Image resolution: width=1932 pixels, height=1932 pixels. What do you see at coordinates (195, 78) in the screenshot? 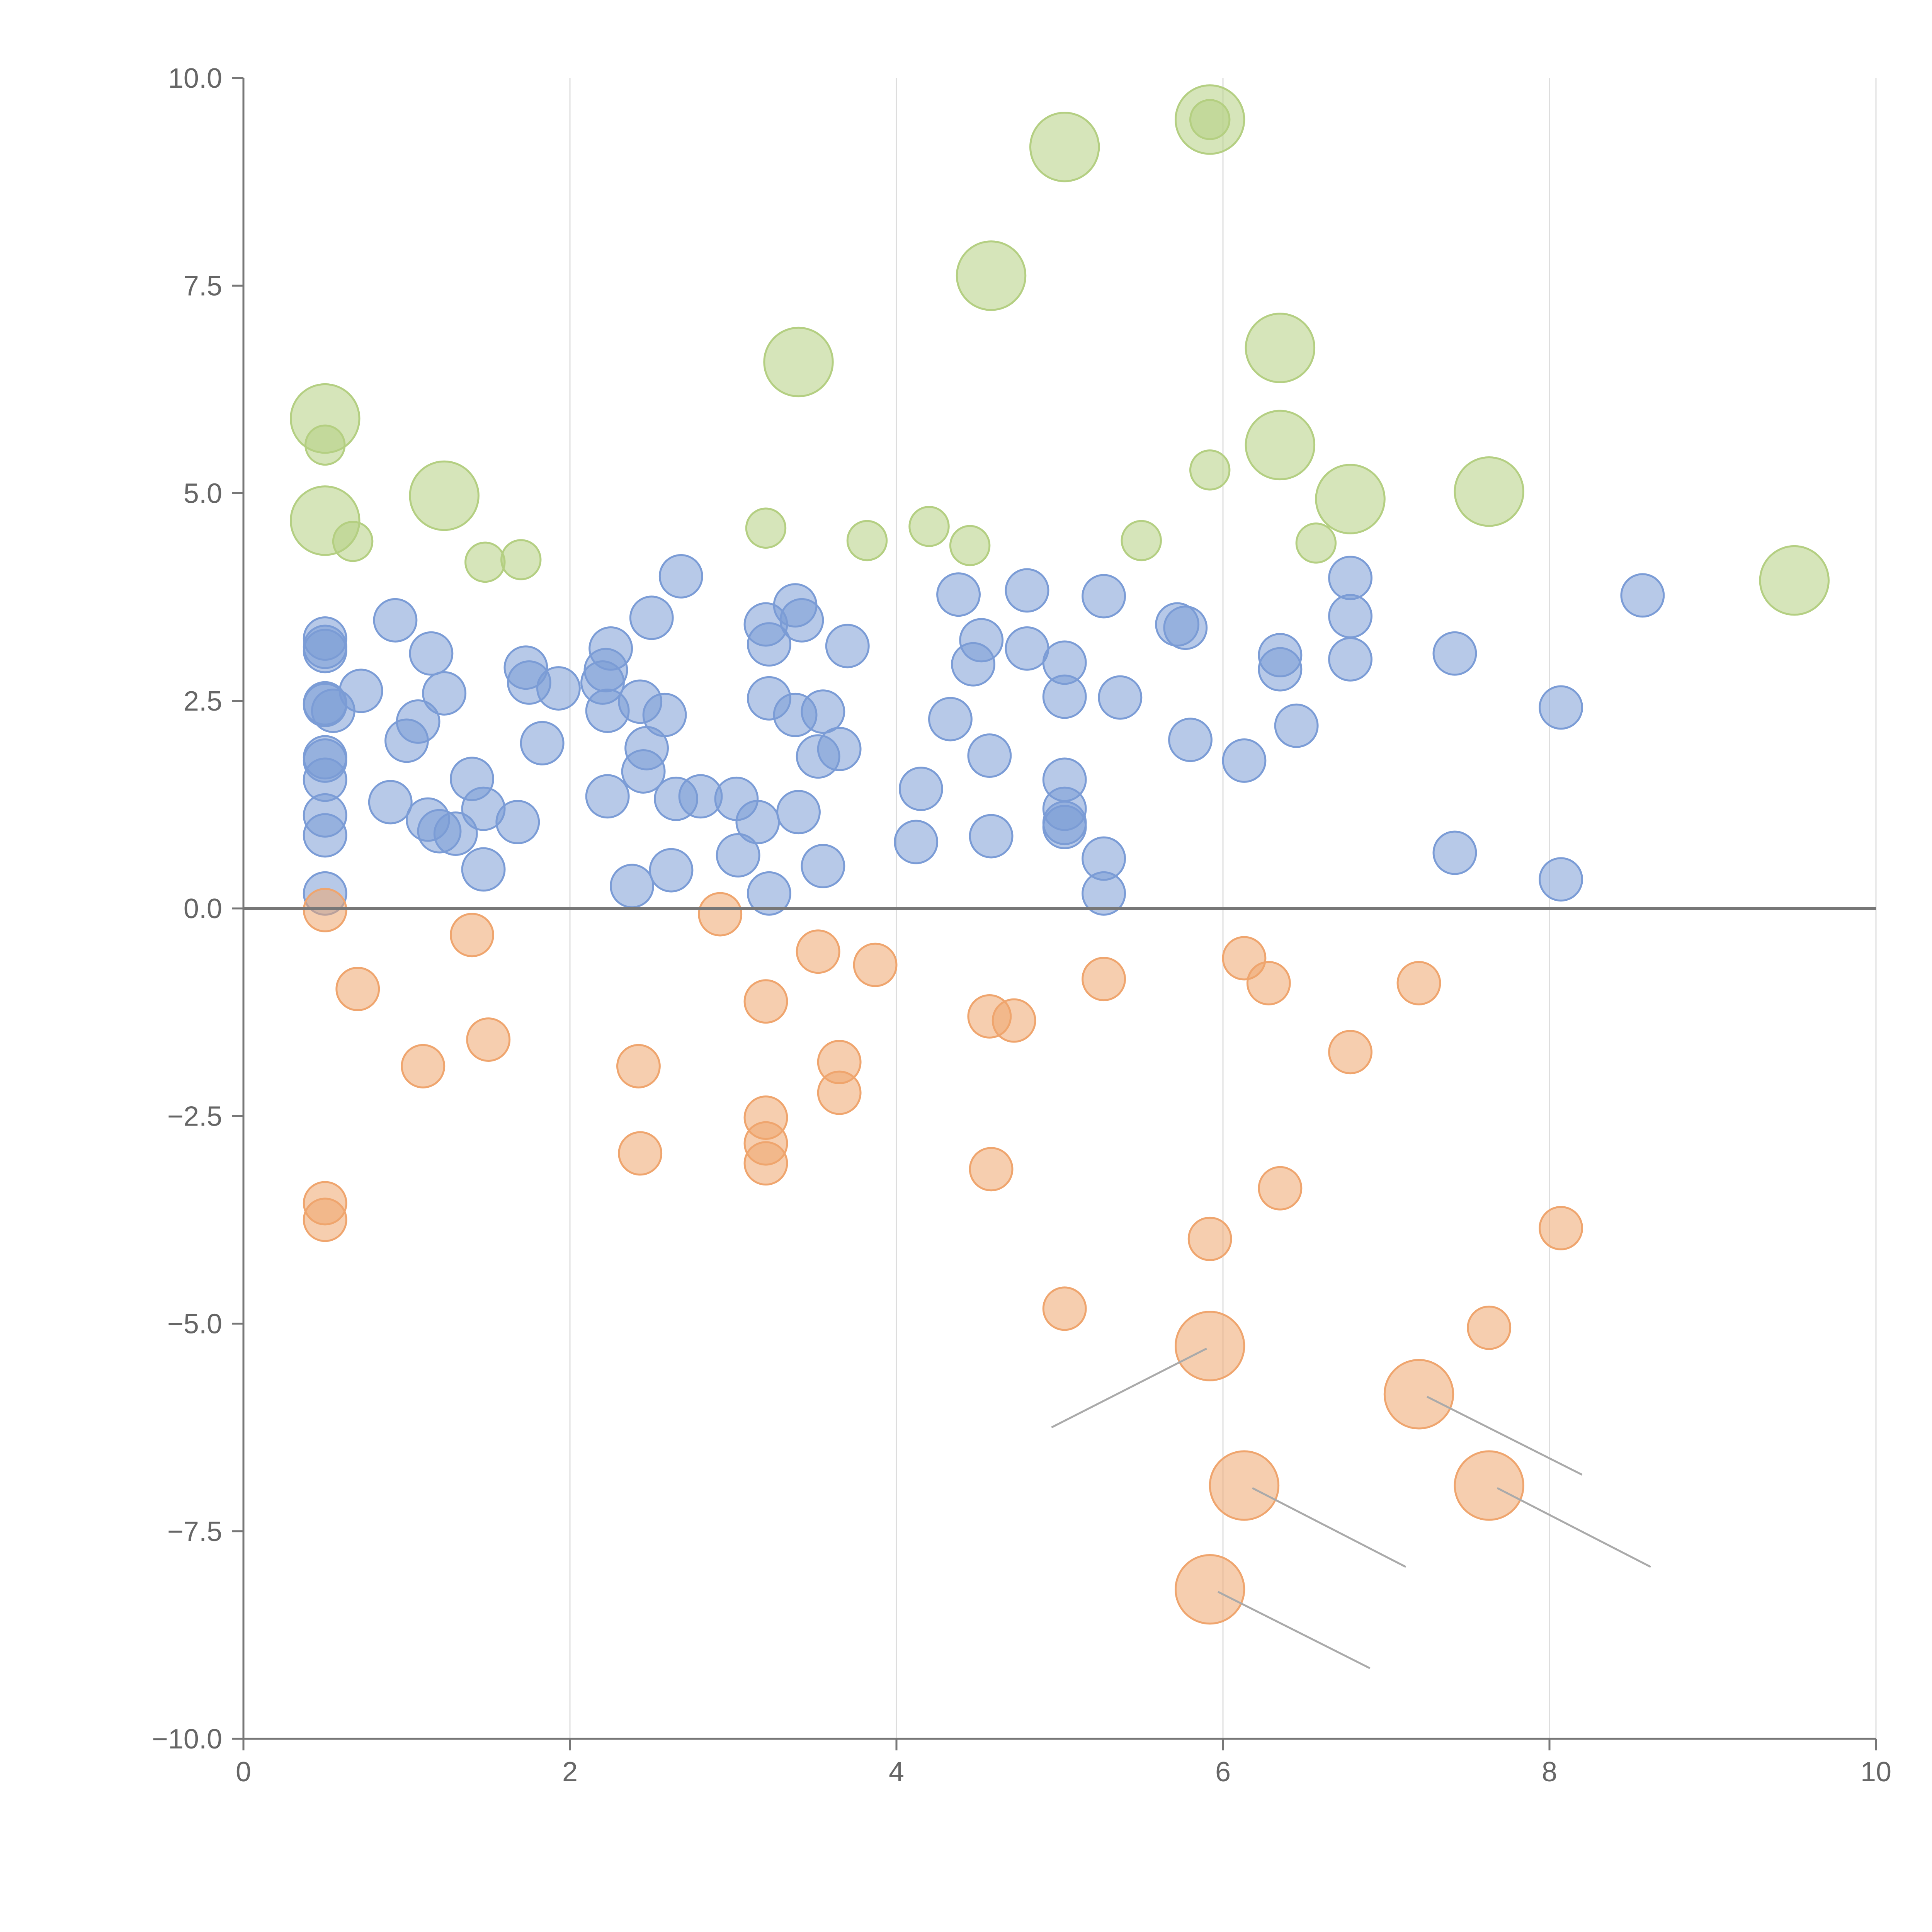
I see `y-tick-label-8: 10.0` at bounding box center [195, 78].